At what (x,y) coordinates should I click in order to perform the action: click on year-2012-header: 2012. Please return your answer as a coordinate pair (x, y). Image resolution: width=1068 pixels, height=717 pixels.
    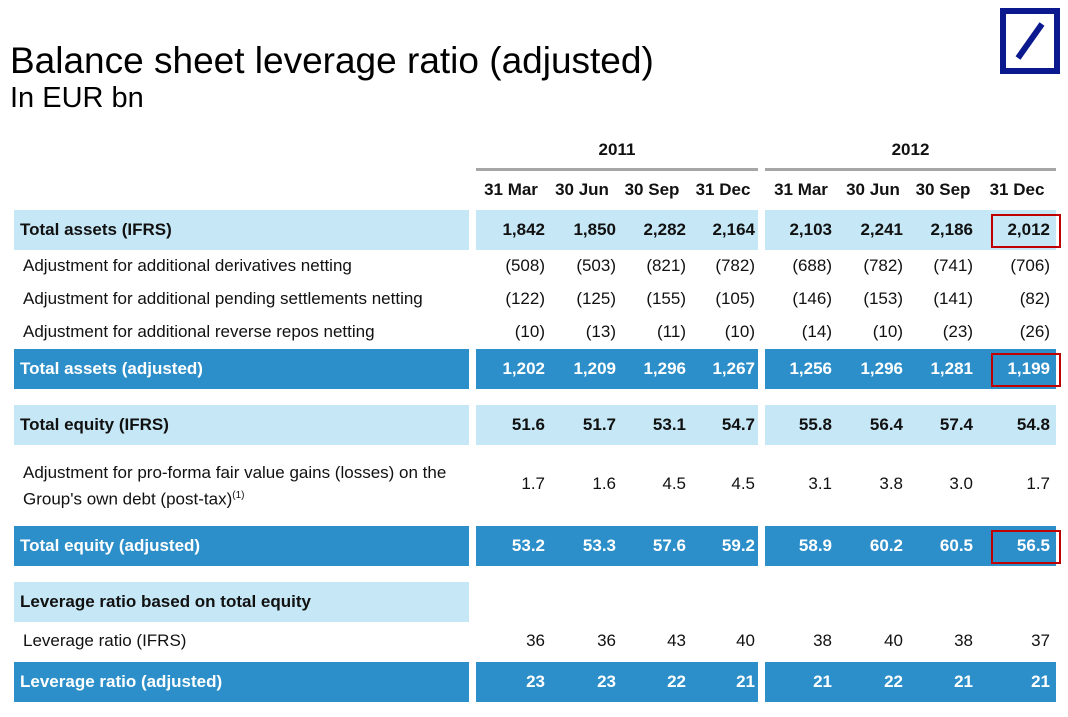
    Looking at the image, I should click on (910, 149).